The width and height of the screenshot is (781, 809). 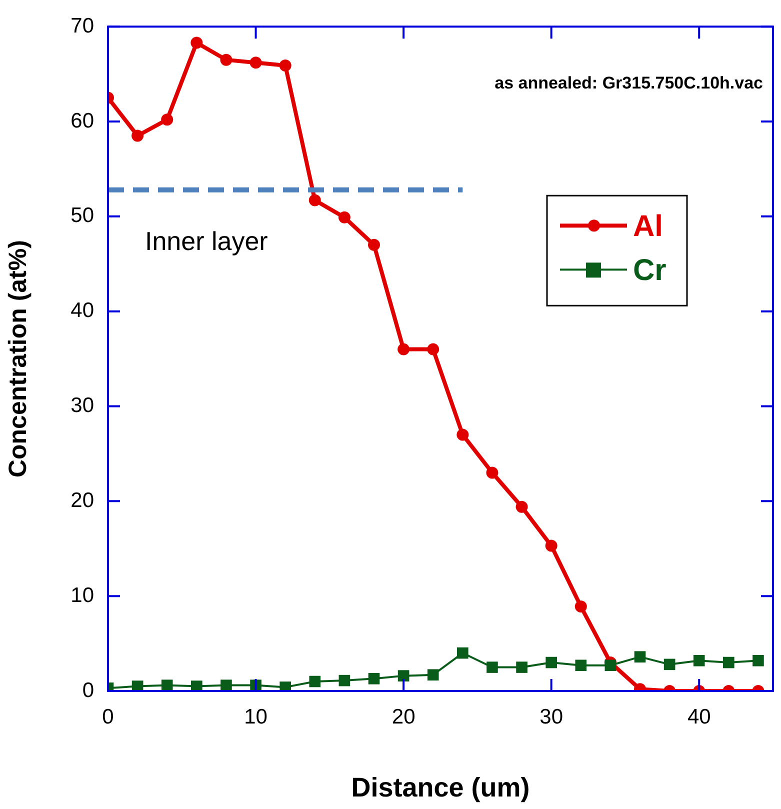 I want to click on annotation: as annealed: Gr315.750C.10h.vac, so click(x=628, y=82).